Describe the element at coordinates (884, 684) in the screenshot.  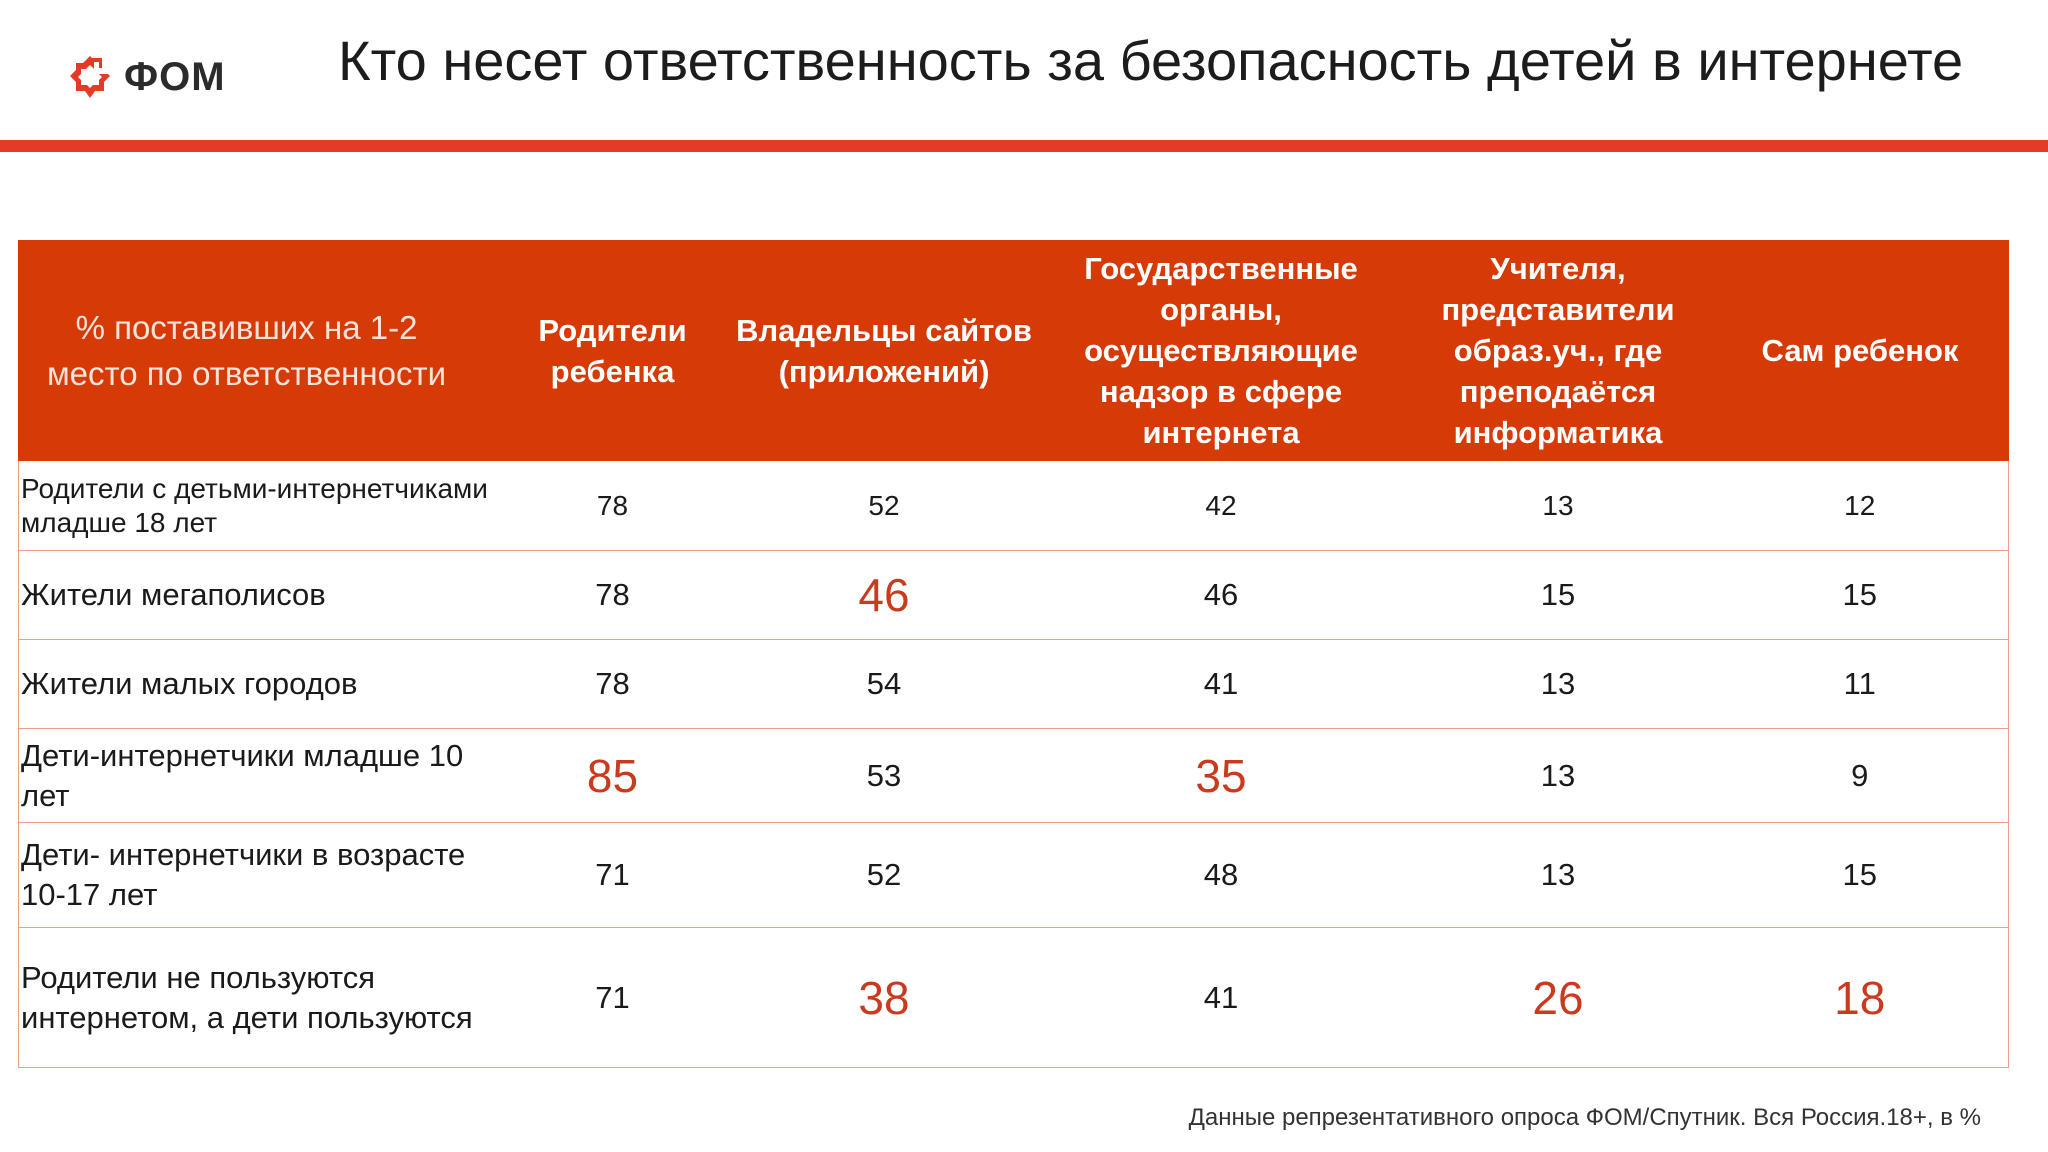
I see `cell-site-owners: 54` at that location.